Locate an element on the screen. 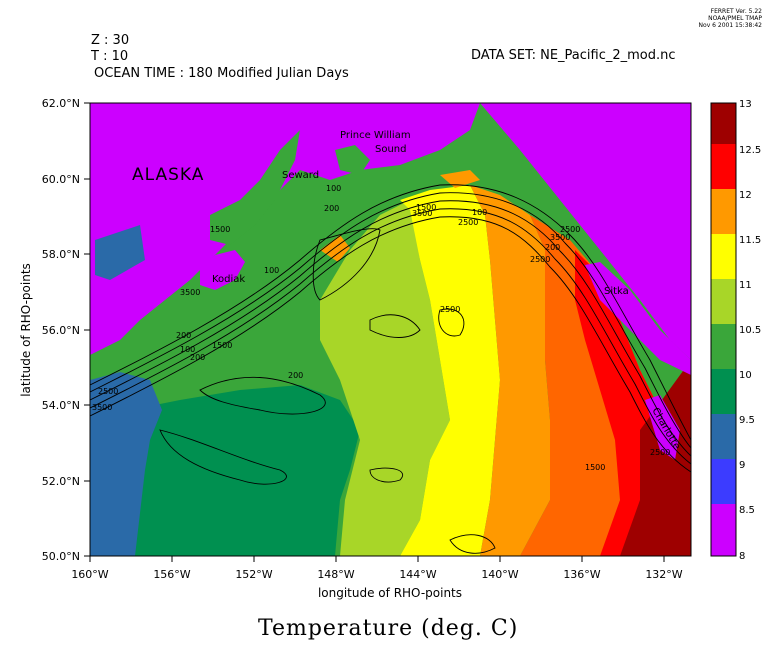  x-tick-label: 156°W is located at coordinates (171, 574).